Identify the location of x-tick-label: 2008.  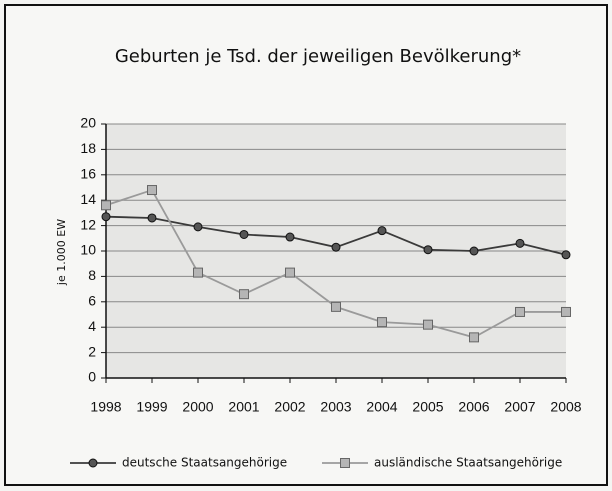
(565, 407).